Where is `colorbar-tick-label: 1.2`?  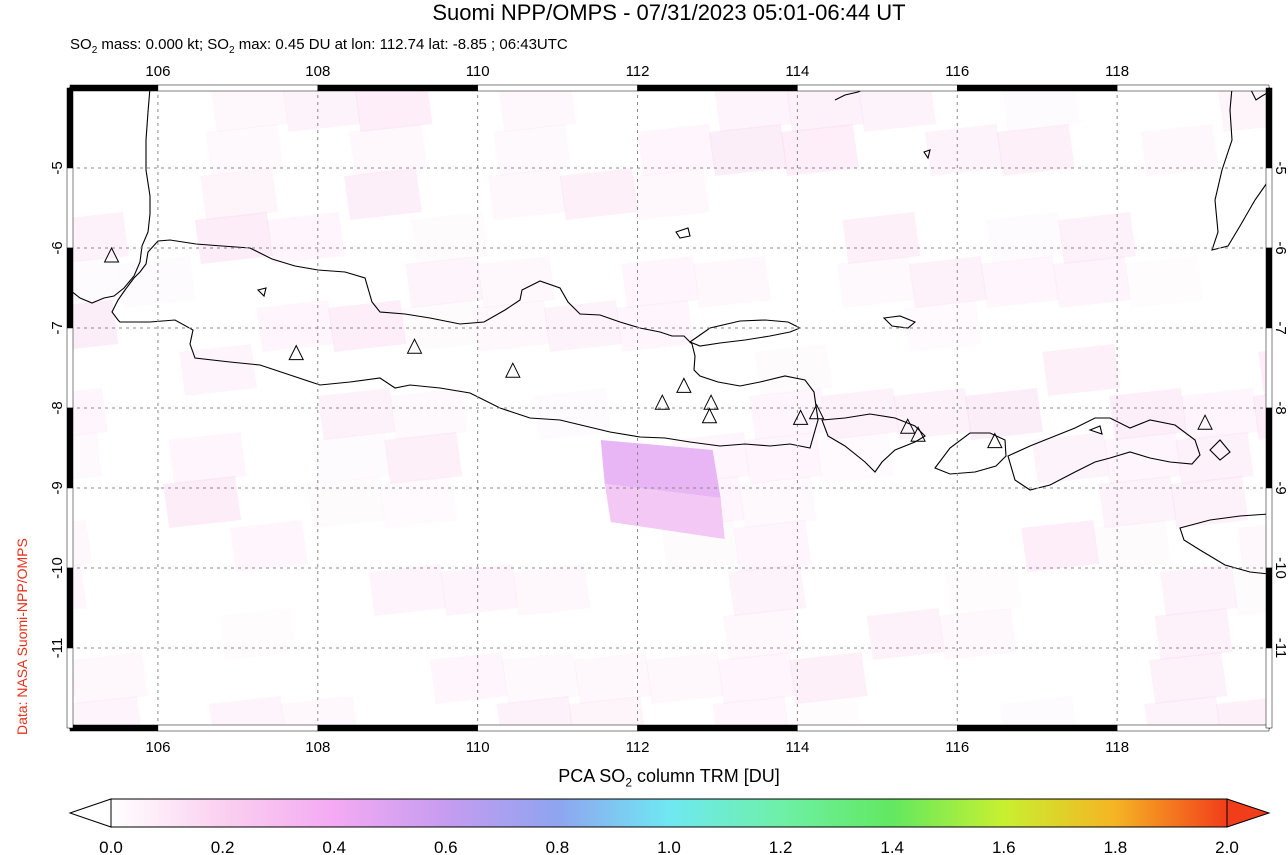 colorbar-tick-label: 1.2 is located at coordinates (781, 846).